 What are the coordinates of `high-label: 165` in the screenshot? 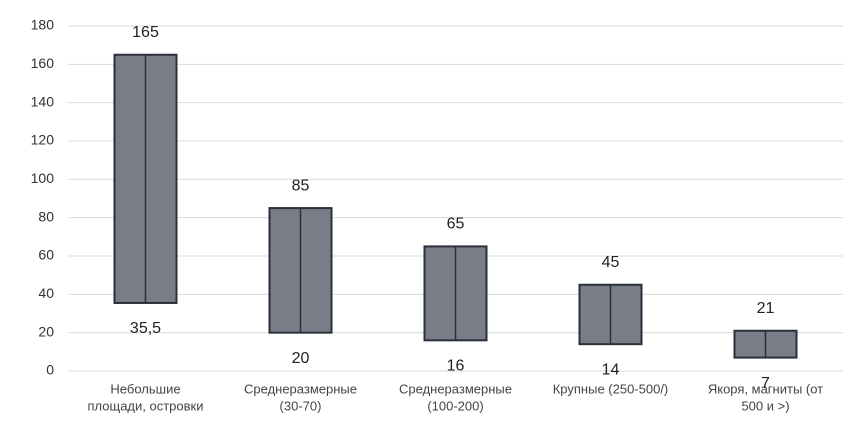 It's located at (145, 32).